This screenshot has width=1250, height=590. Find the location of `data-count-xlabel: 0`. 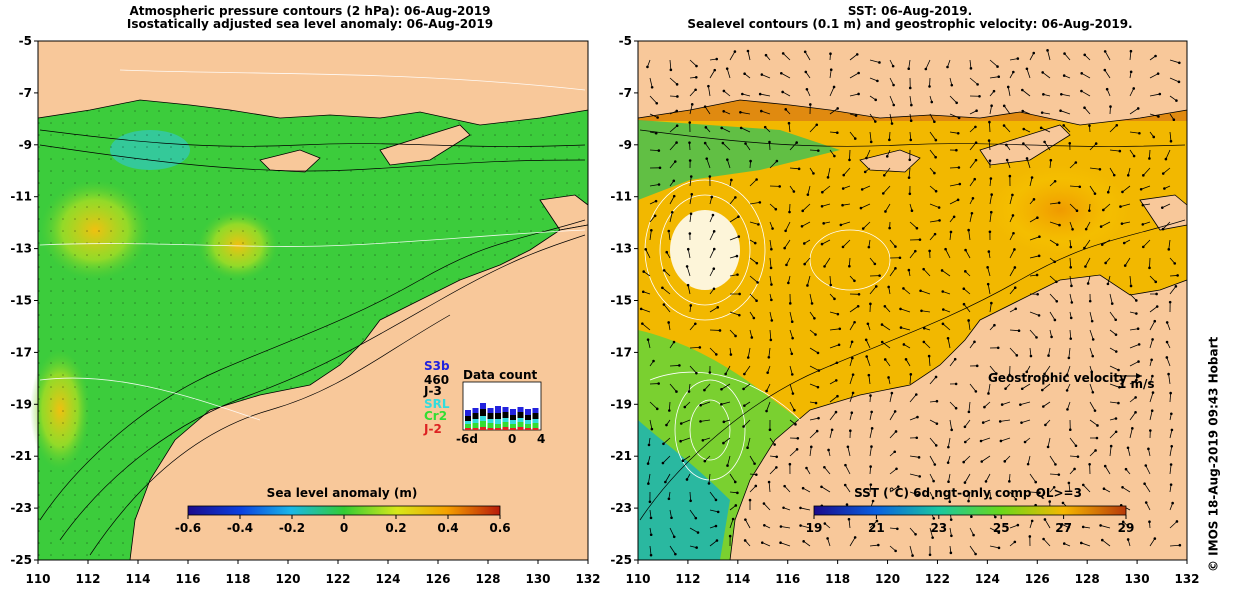

data-count-xlabel: 0 is located at coordinates (512, 439).